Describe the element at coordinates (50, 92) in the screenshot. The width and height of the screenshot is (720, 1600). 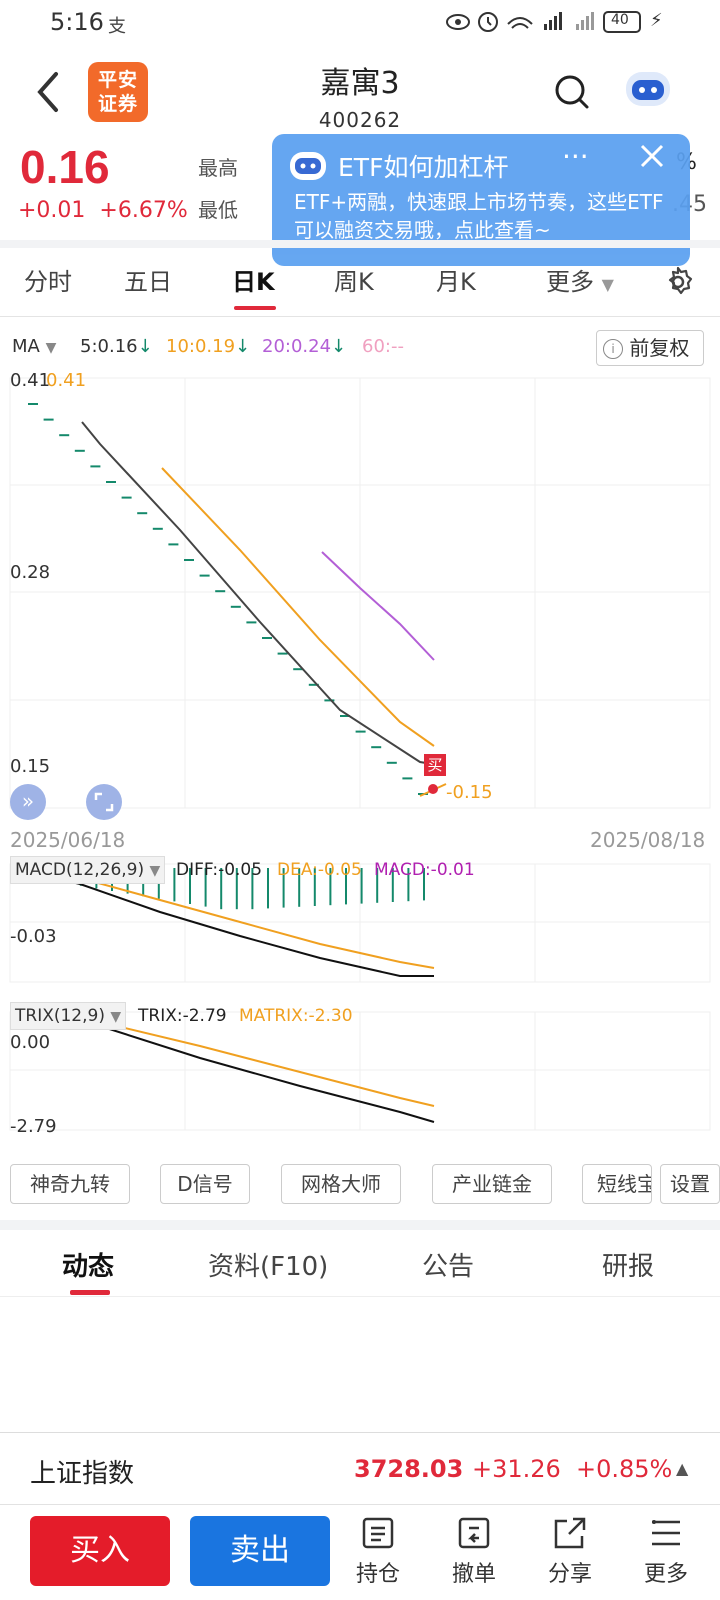
I see `back-button` at that location.